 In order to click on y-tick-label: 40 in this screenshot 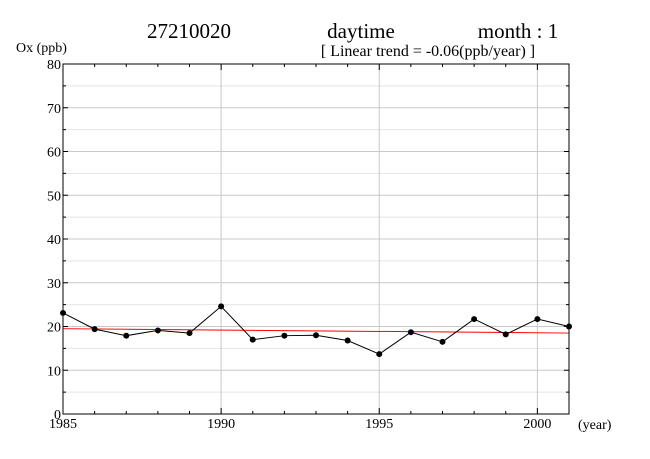, I will do `click(54, 240)`.